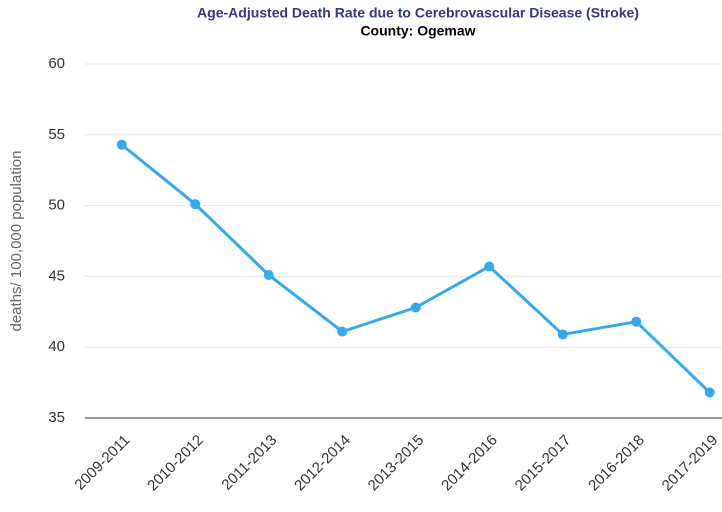 This screenshot has width=722, height=512. Describe the element at coordinates (56, 275) in the screenshot. I see `y-tick-label: 45` at that location.